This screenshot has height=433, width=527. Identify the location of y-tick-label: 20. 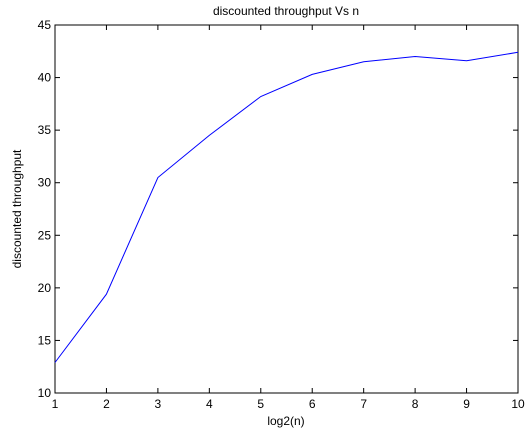
(45, 288).